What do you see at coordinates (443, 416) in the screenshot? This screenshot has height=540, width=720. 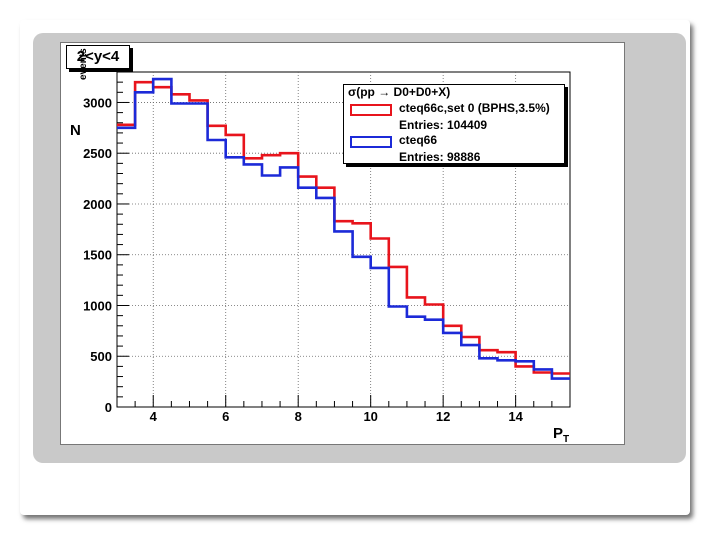 I see `x-tick-label: 12` at bounding box center [443, 416].